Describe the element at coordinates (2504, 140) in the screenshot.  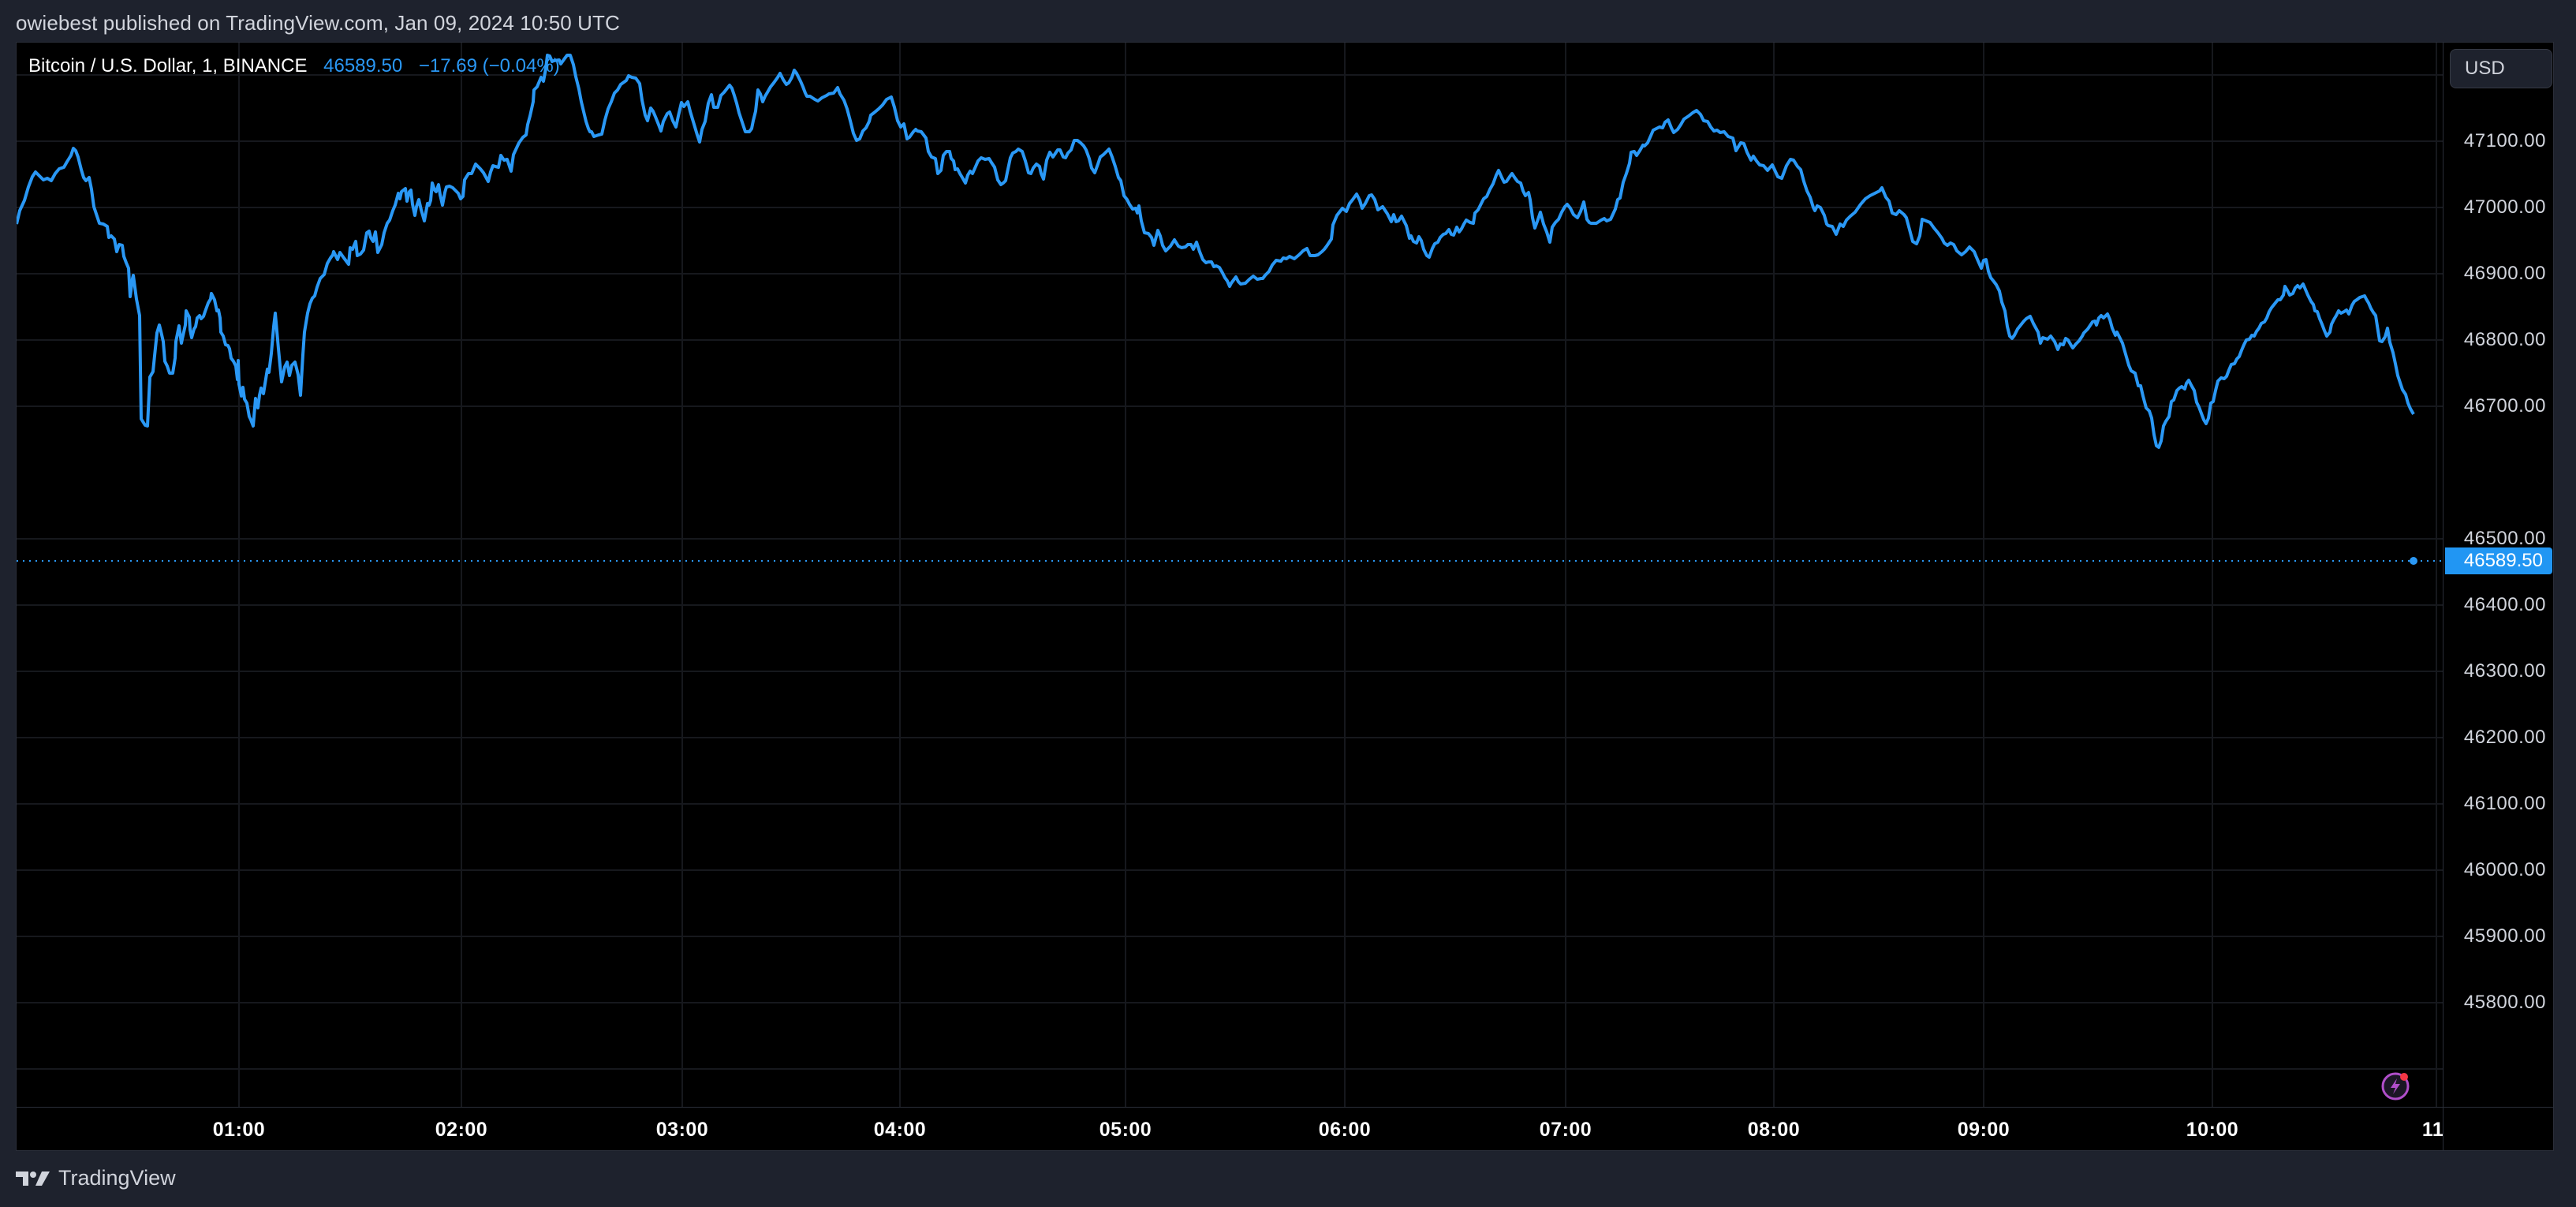
I see `y-tick-label: 47100.00` at that location.